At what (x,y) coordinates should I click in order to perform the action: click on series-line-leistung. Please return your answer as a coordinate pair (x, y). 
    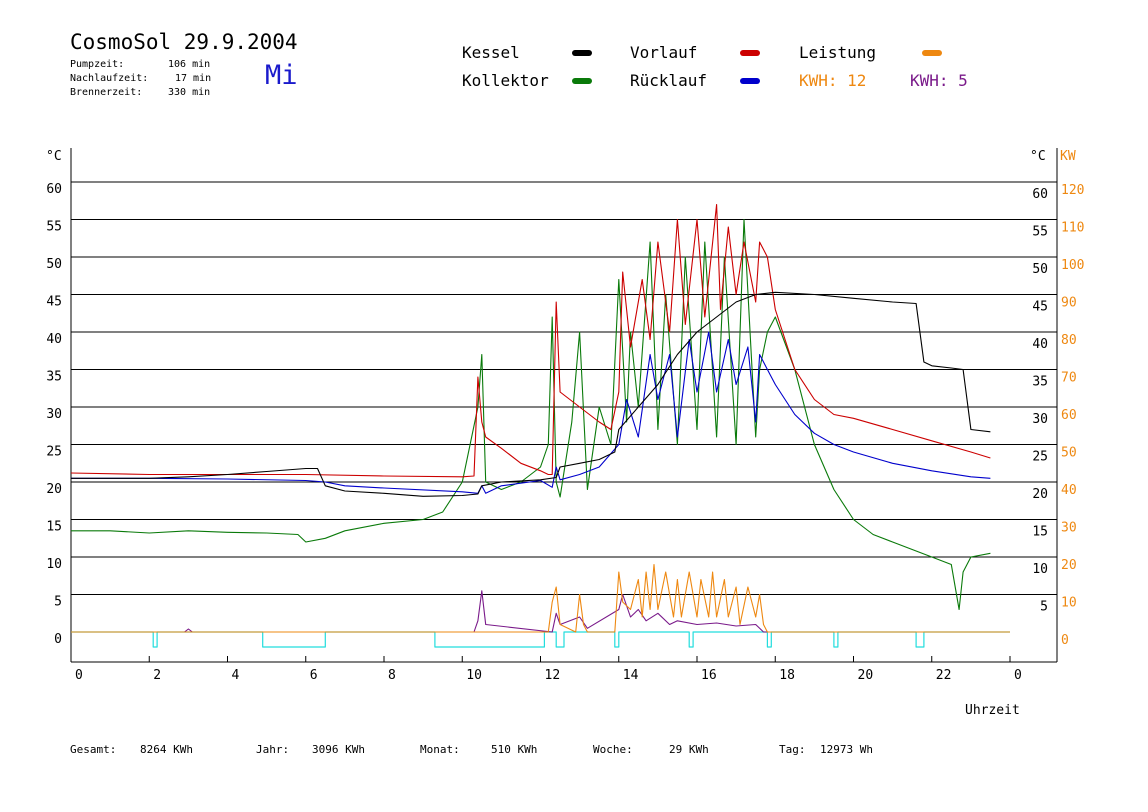
    Looking at the image, I should click on (540, 598).